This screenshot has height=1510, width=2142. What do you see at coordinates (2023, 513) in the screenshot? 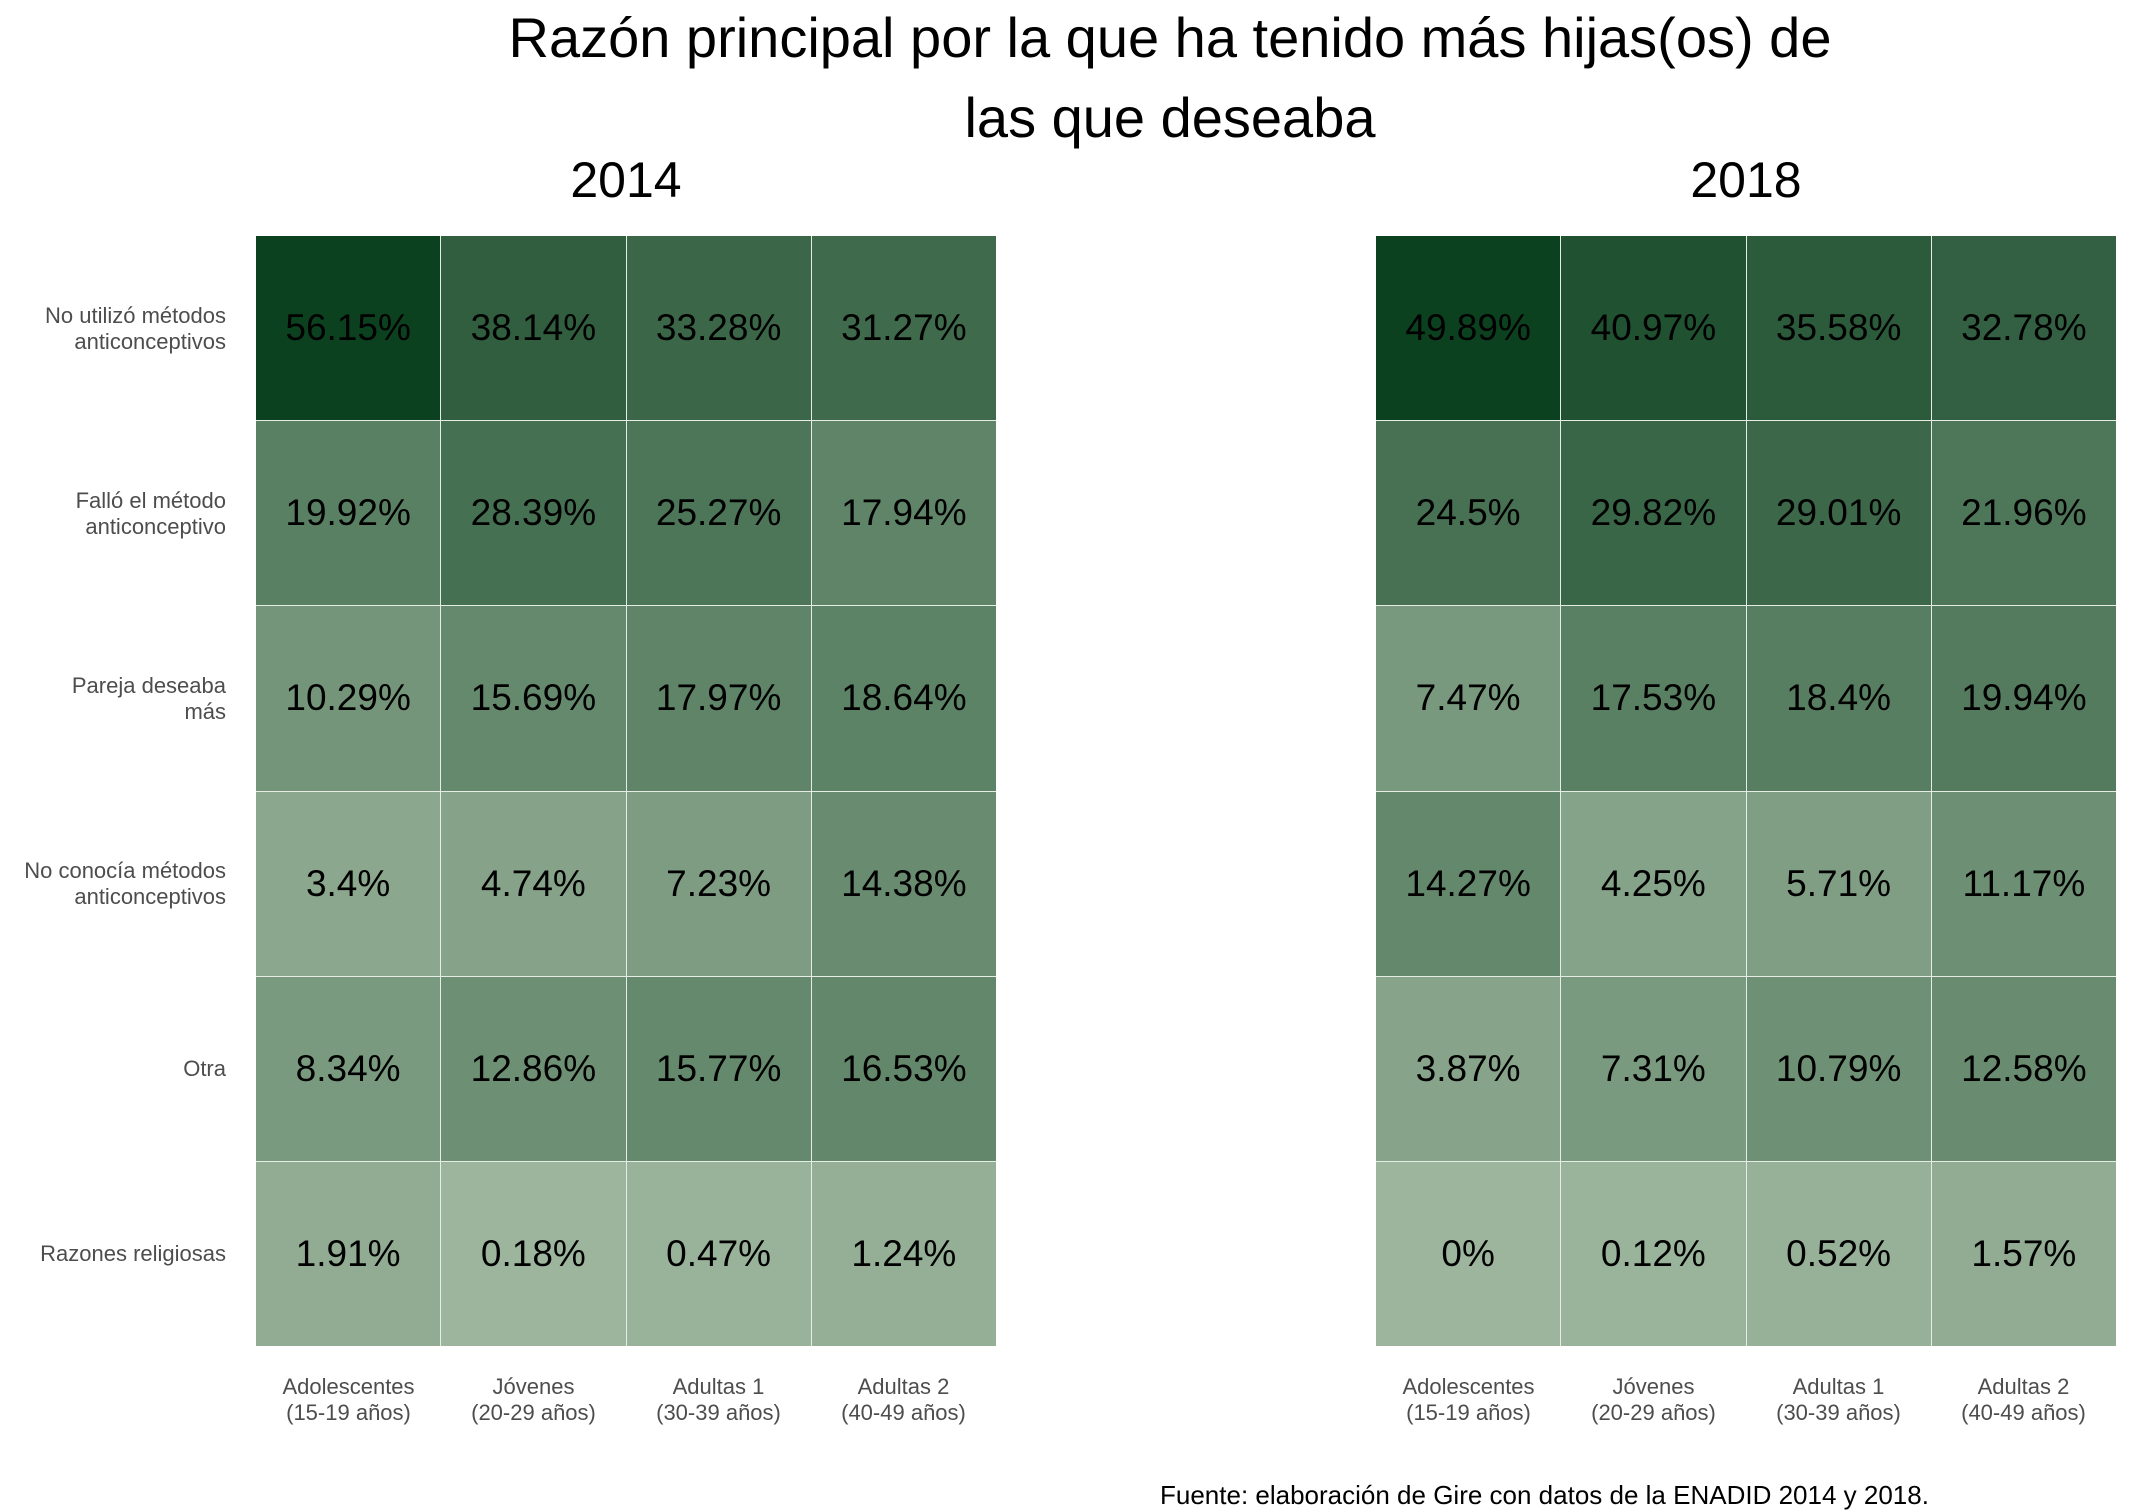
I see `heatmap-cell: 21.96%` at bounding box center [2023, 513].